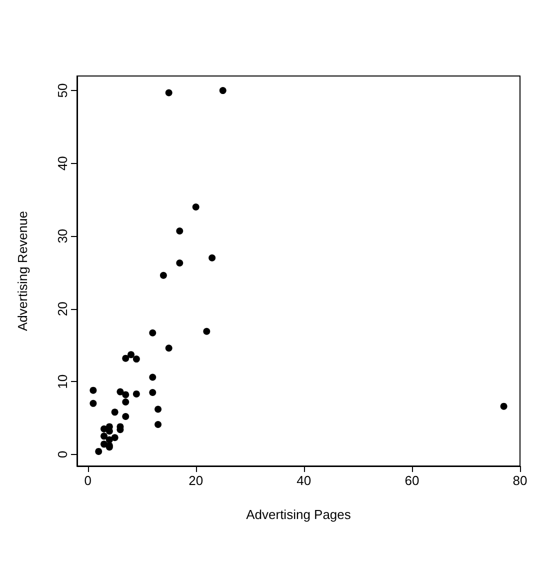 Image resolution: width=560 pixels, height=562 pixels. What do you see at coordinates (299, 514) in the screenshot?
I see `x-axis-title: Advertising Pages` at bounding box center [299, 514].